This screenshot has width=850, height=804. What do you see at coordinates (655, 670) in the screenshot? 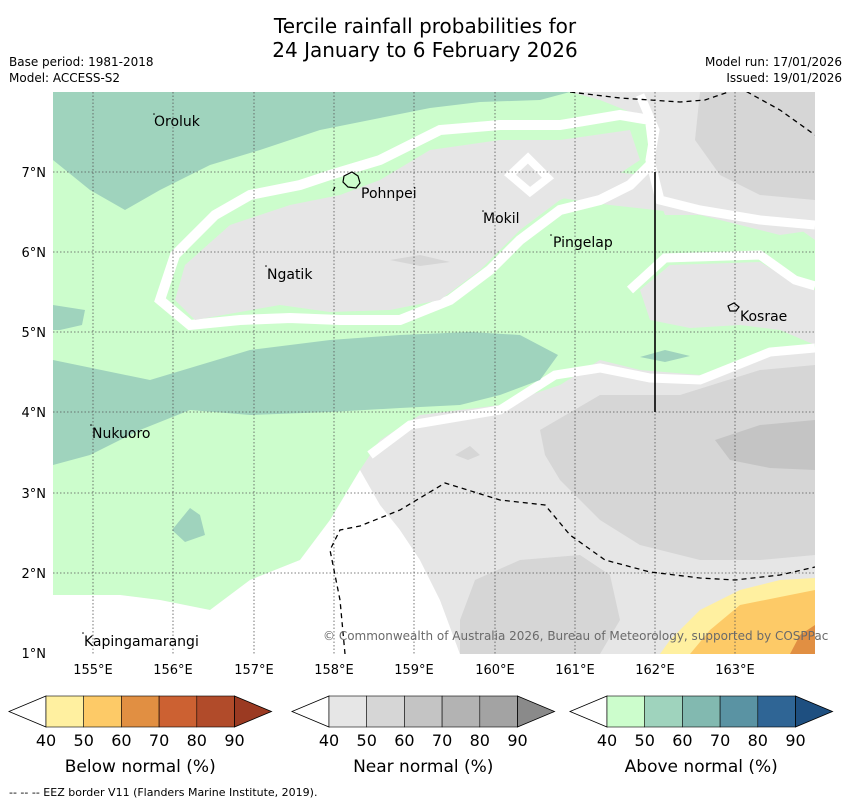
I see `lon-tick: 162°E` at bounding box center [655, 670].